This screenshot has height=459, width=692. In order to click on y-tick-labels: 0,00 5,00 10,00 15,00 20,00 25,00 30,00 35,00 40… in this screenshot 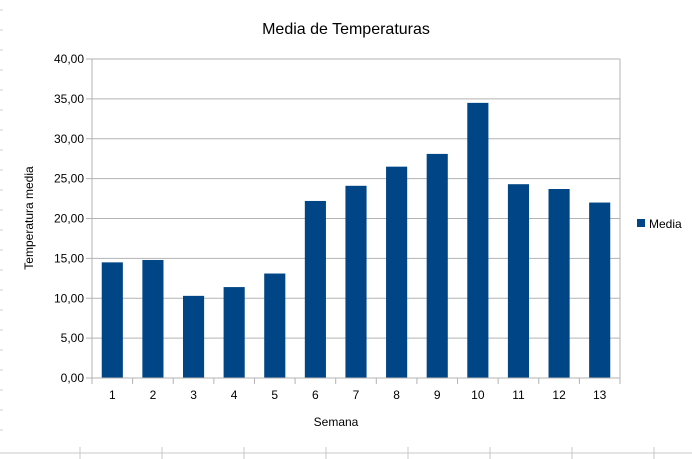, I will do `click(69, 218)`.